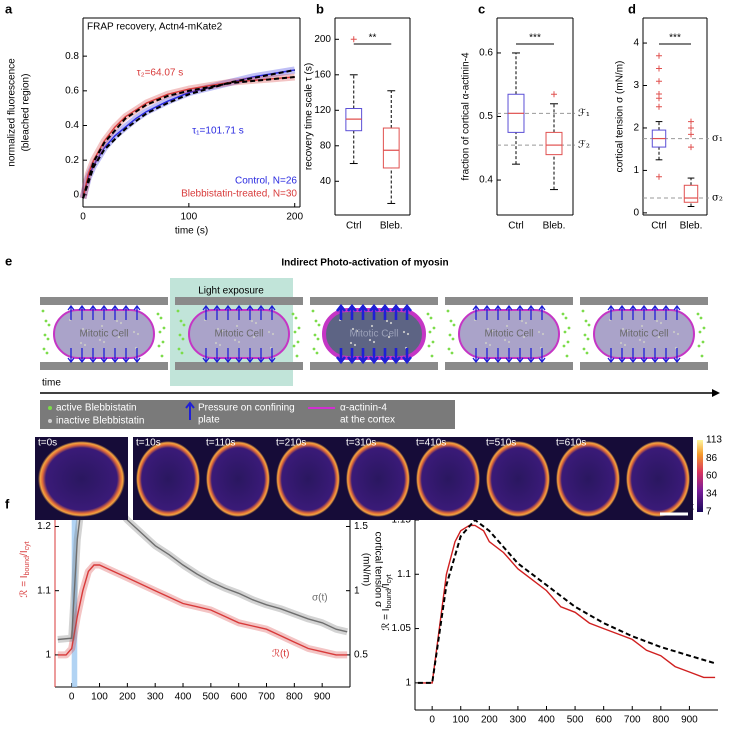  I want to click on y2-axis-label: (mN/m), so click(365, 569).